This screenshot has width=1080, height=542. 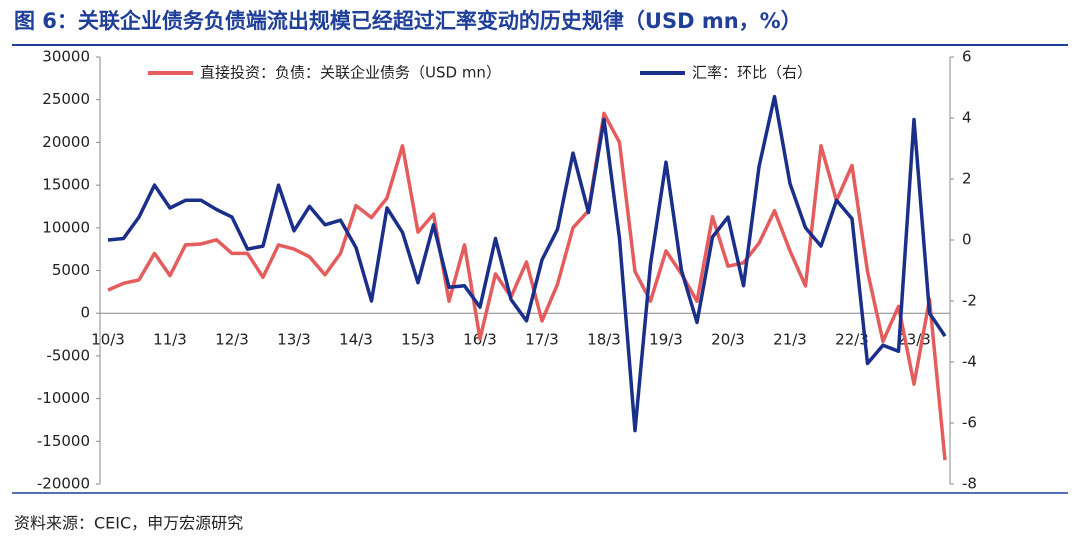 I want to click on y2-tick-label: -2, so click(x=969, y=301).